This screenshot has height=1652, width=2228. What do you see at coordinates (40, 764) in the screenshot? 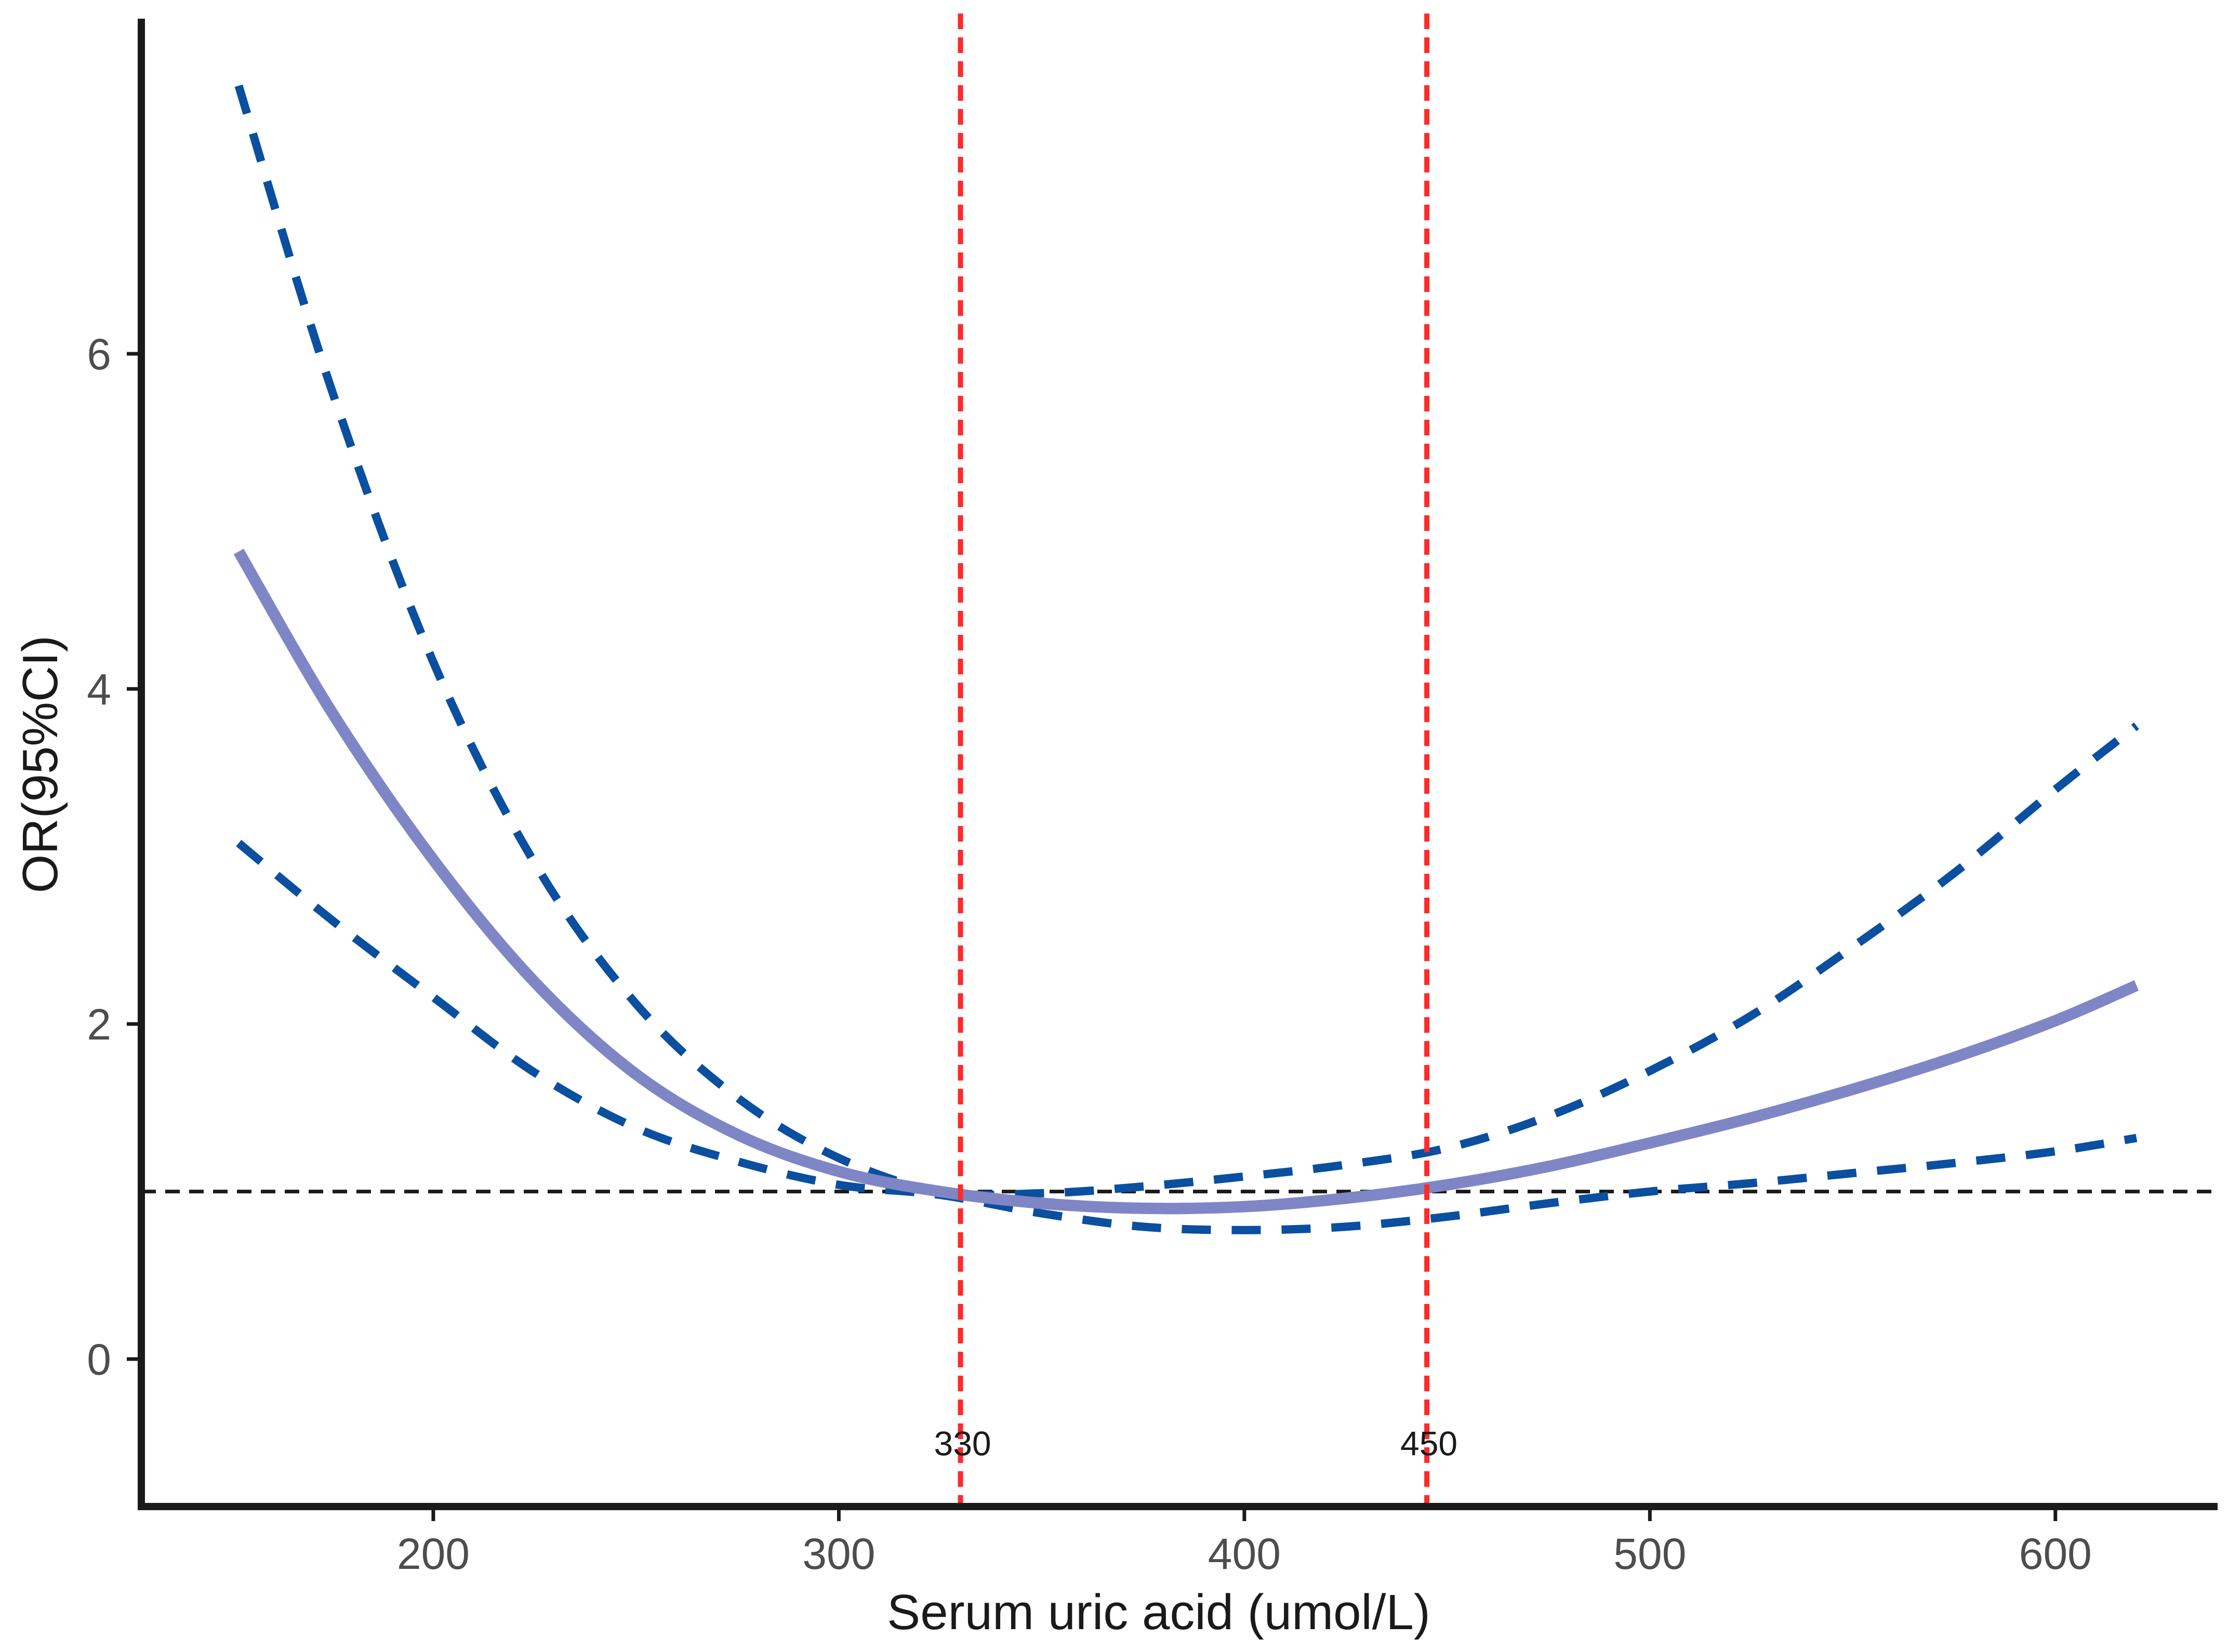
I see `y-axis-title: OR(95%CI)` at bounding box center [40, 764].